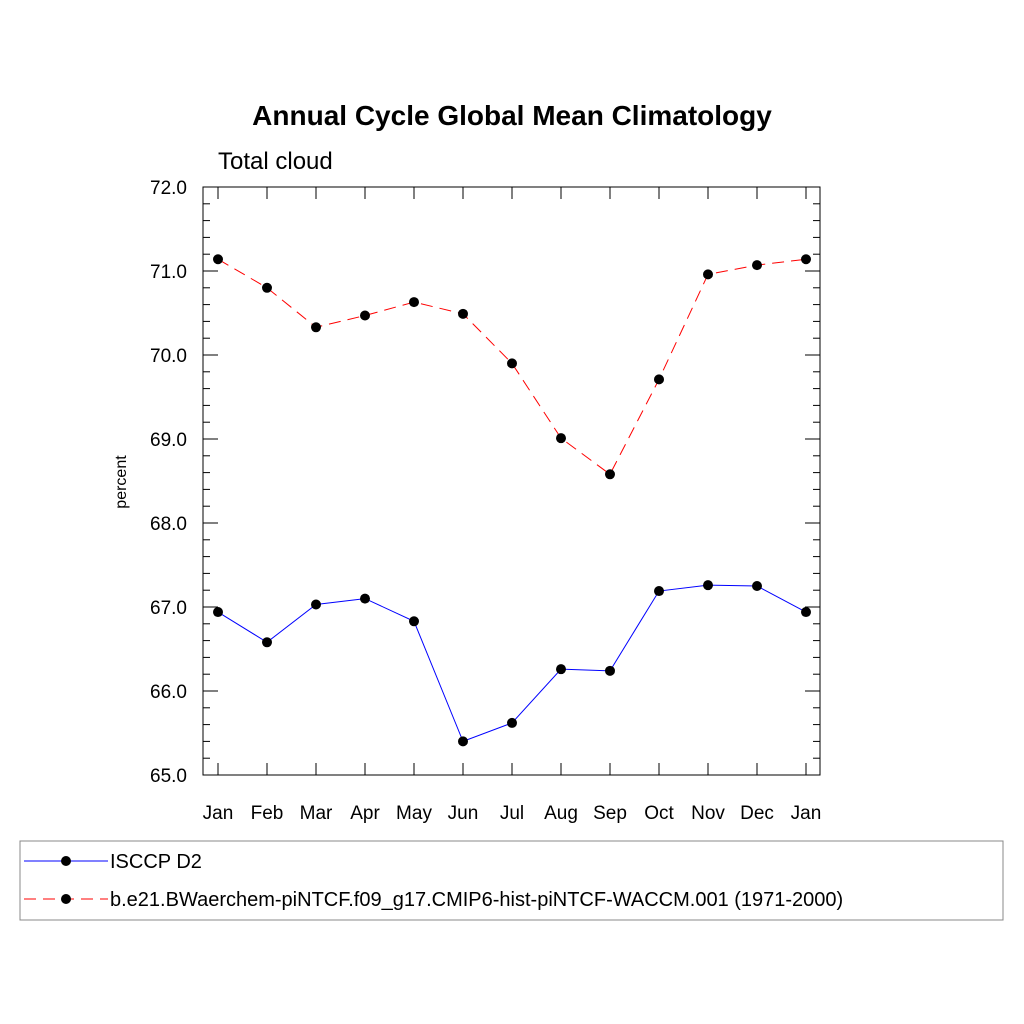 The height and width of the screenshot is (1024, 1024). What do you see at coordinates (561, 813) in the screenshot?
I see `x-tick-label: Aug` at bounding box center [561, 813].